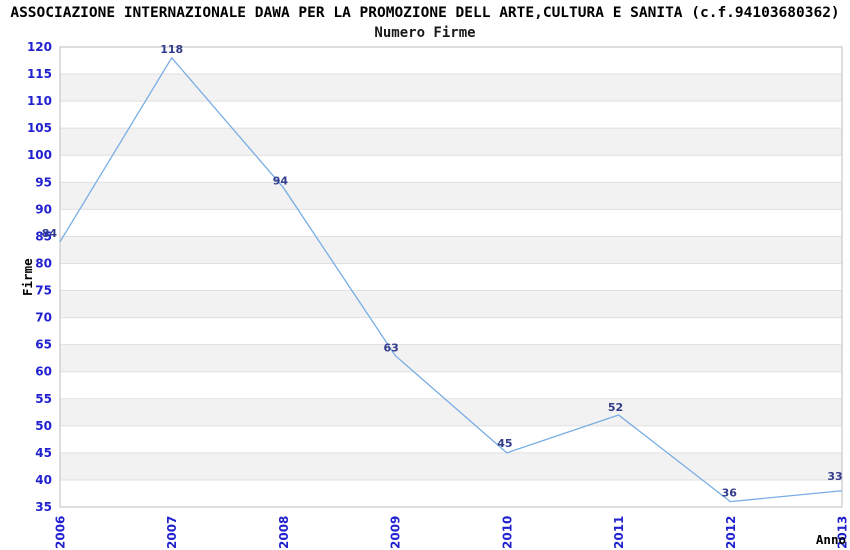 This screenshot has width=850, height=550. What do you see at coordinates (730, 493) in the screenshot?
I see `data-label: 36` at bounding box center [730, 493].